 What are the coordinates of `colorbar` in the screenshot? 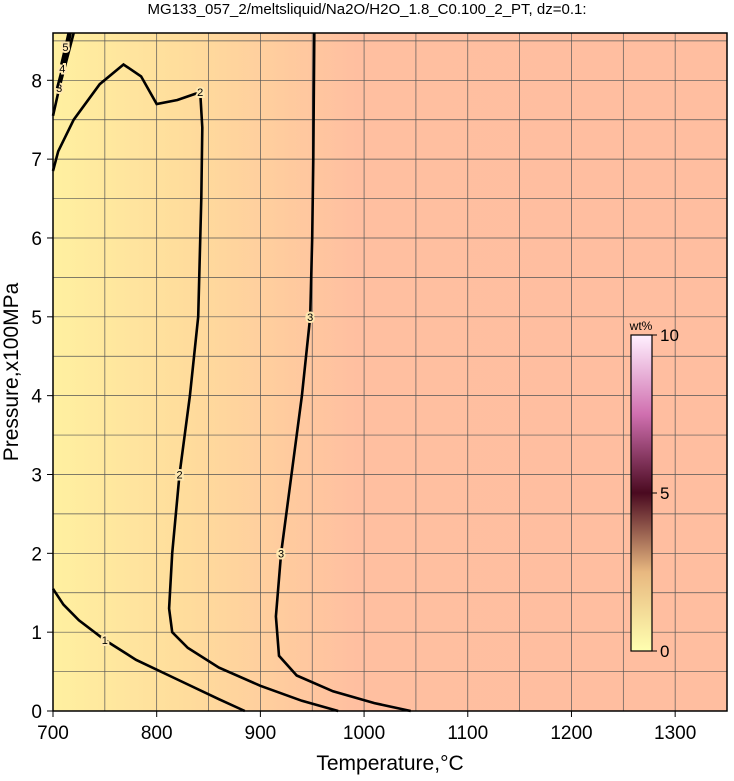 It's located at (641, 493).